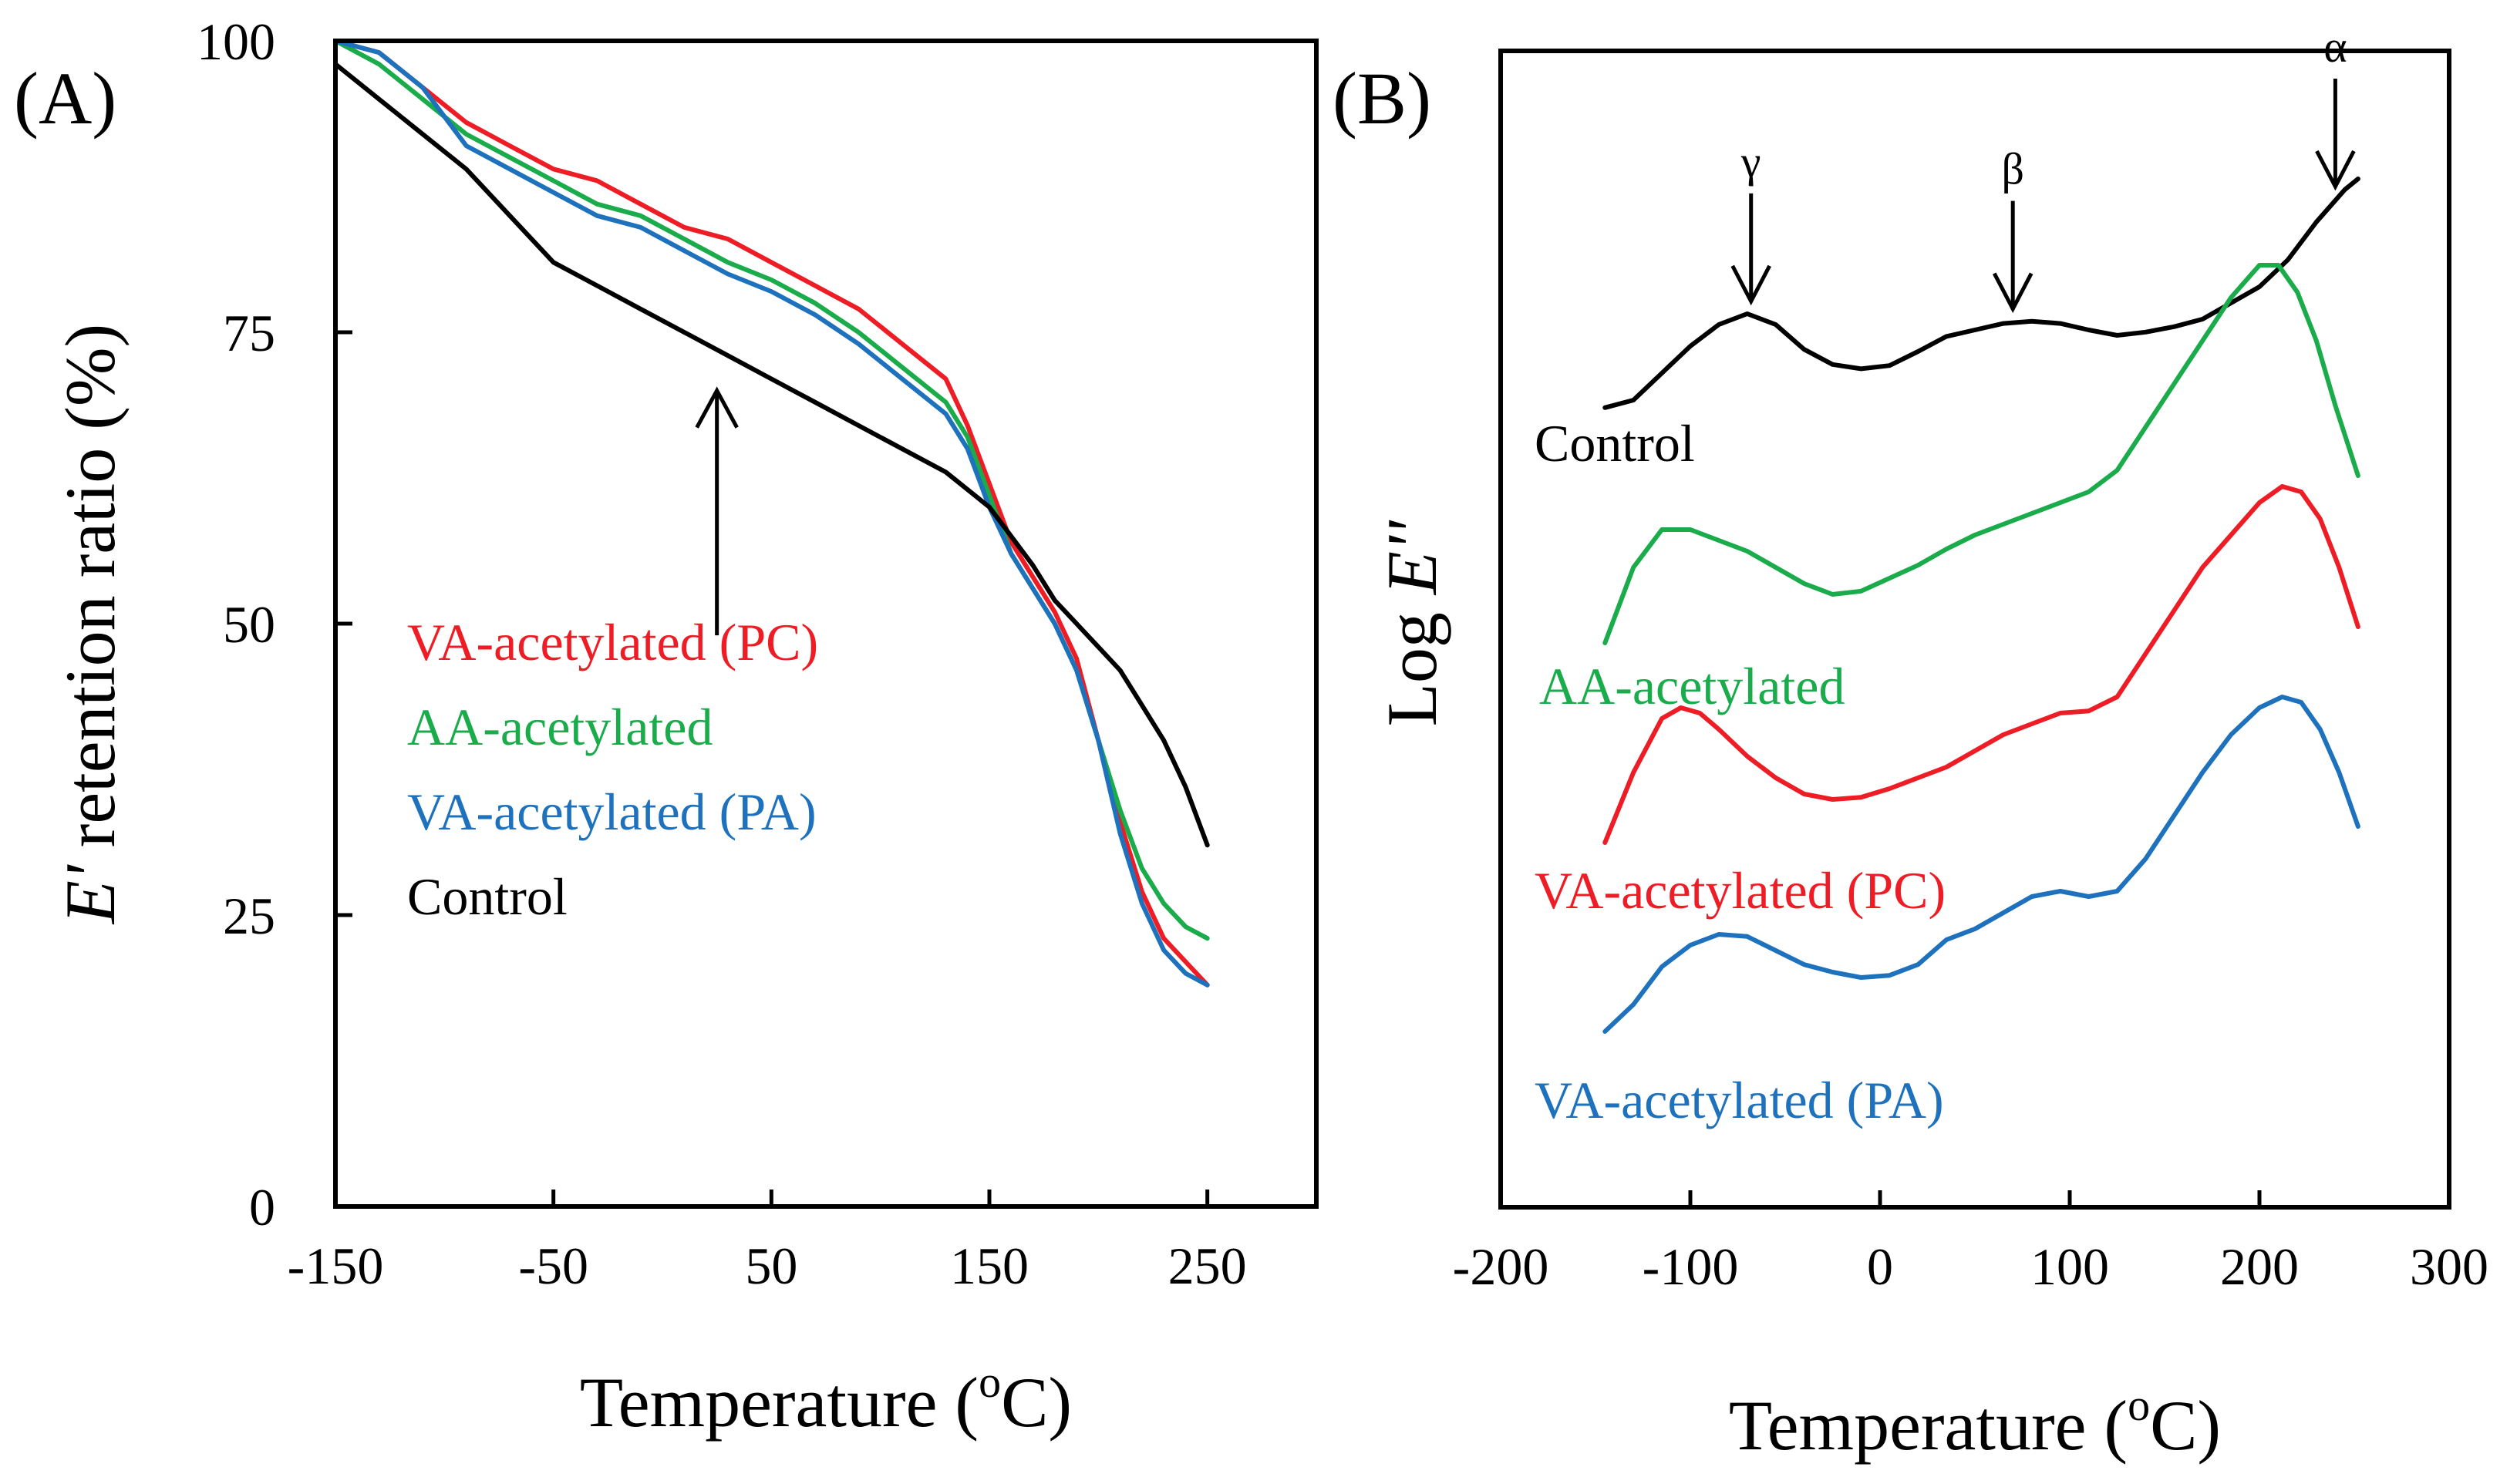  What do you see at coordinates (249, 916) in the screenshot?
I see `y-tick-label: 25` at bounding box center [249, 916].